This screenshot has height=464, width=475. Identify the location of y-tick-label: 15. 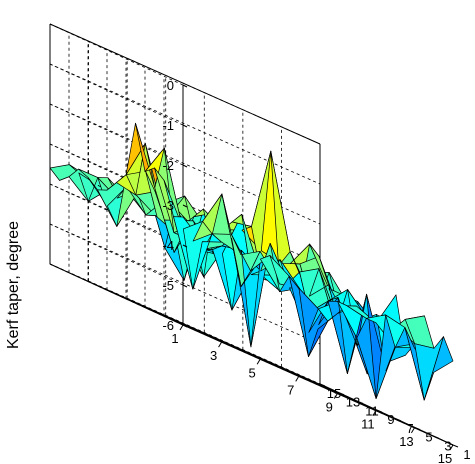
(334, 393).